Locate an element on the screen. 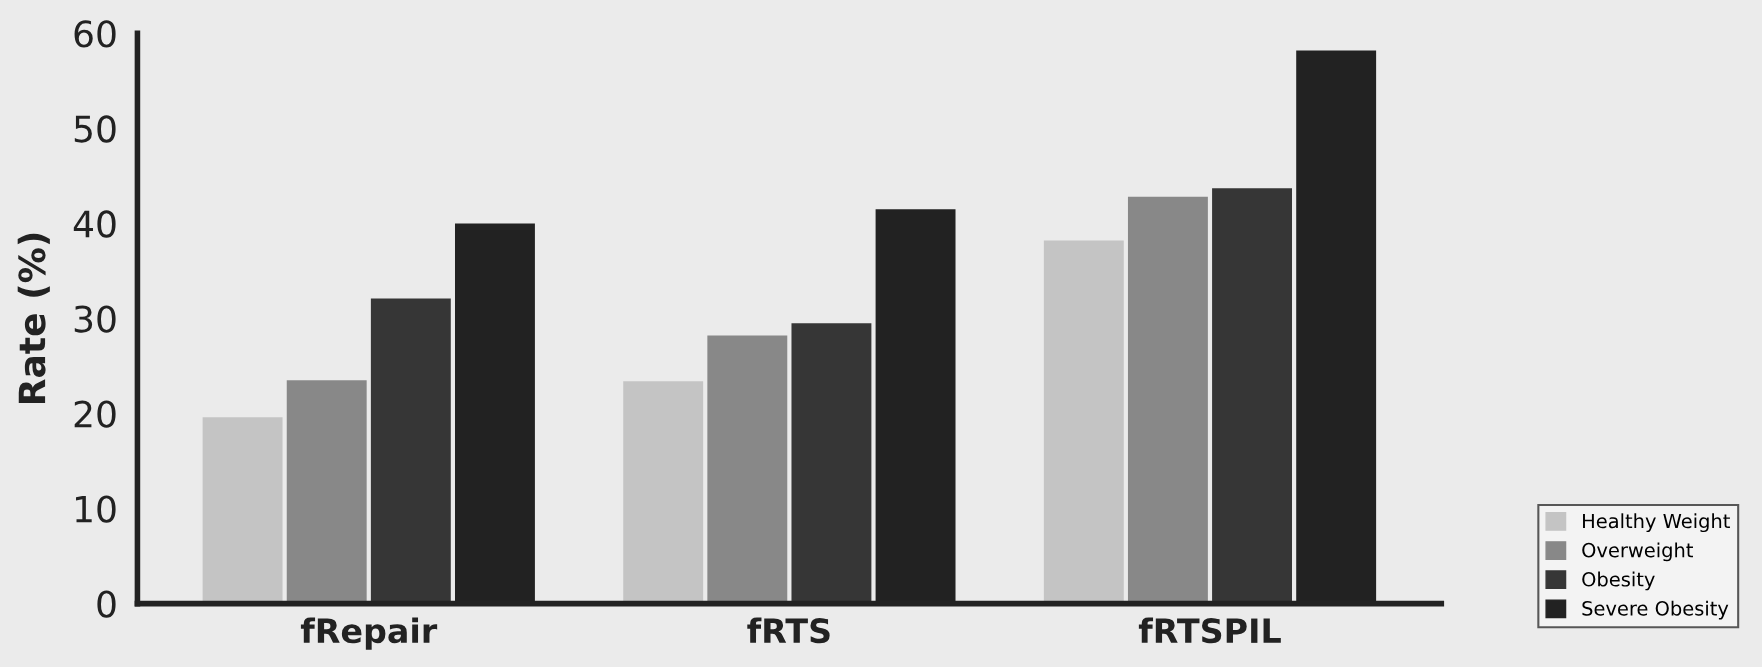 The height and width of the screenshot is (667, 1762). legend-label: Overweight is located at coordinates (1637, 552).